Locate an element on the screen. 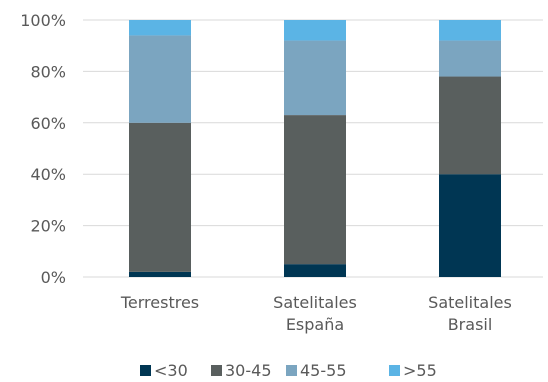 The image size is (548, 382). x-category-label: Terrestres is located at coordinates (159, 302).